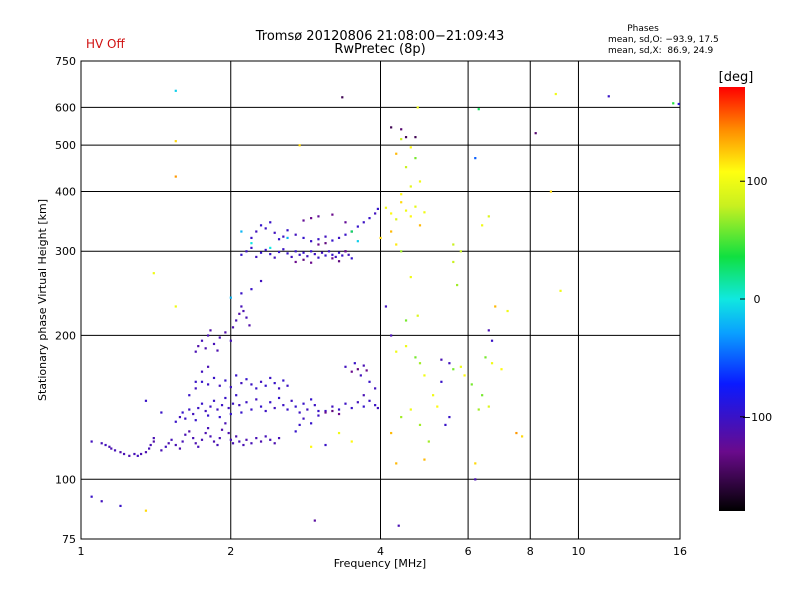  I want to click on x-tick-label: 1, so click(81, 551).